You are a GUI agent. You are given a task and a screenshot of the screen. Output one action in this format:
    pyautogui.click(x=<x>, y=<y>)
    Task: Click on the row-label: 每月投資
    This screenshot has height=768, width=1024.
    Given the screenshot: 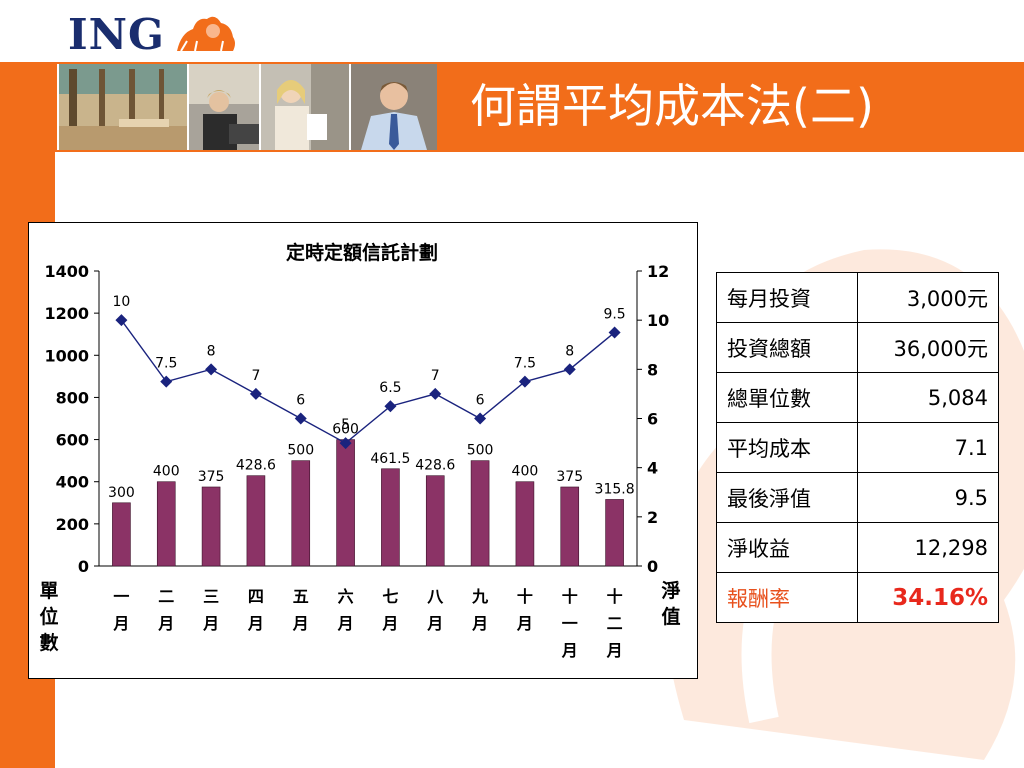 What is the action you would take?
    pyautogui.click(x=787, y=297)
    